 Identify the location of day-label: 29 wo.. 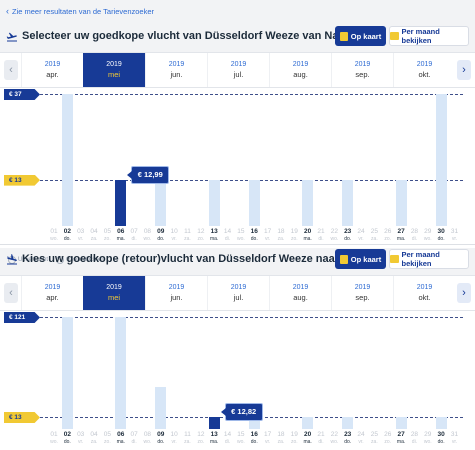
(427, 438).